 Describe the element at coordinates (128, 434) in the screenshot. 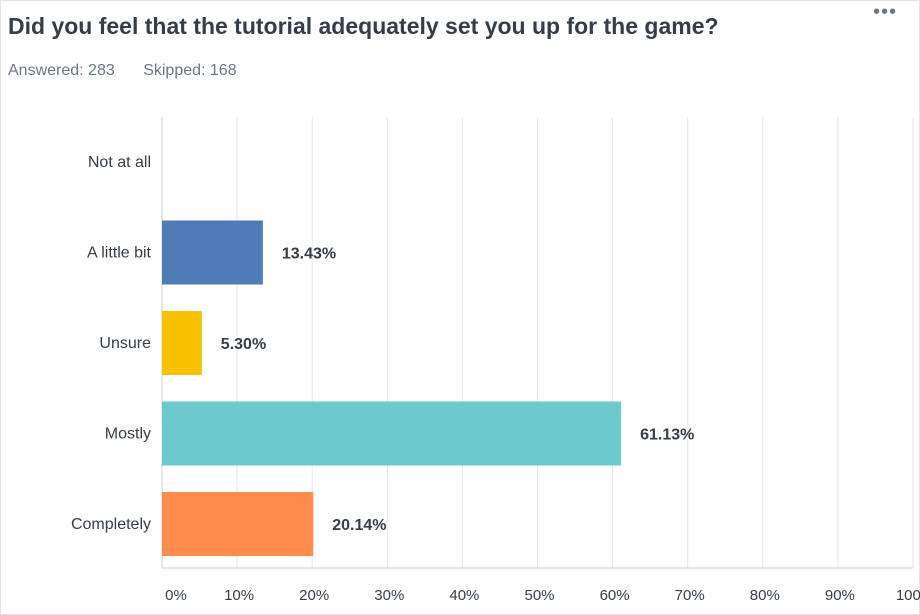

I see `category-label: Mostly` at that location.